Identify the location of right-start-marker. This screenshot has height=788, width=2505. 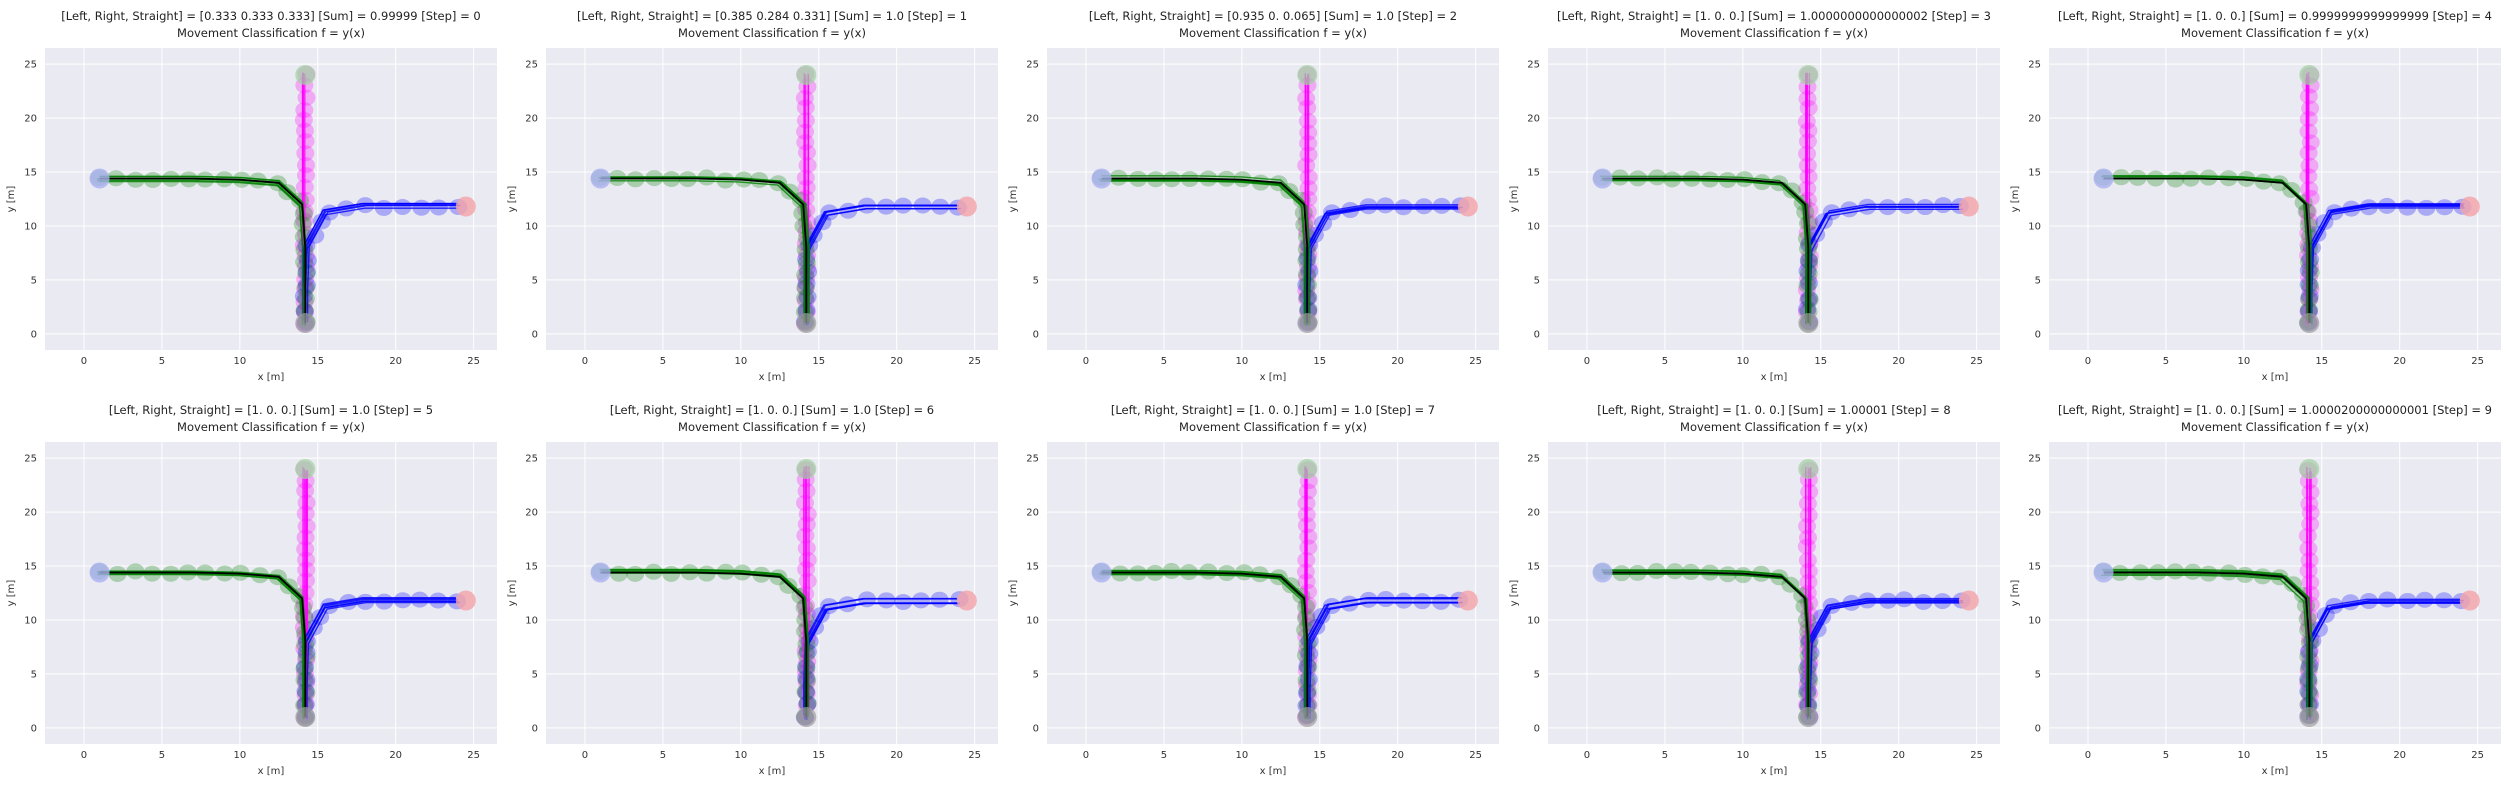
(2469, 600).